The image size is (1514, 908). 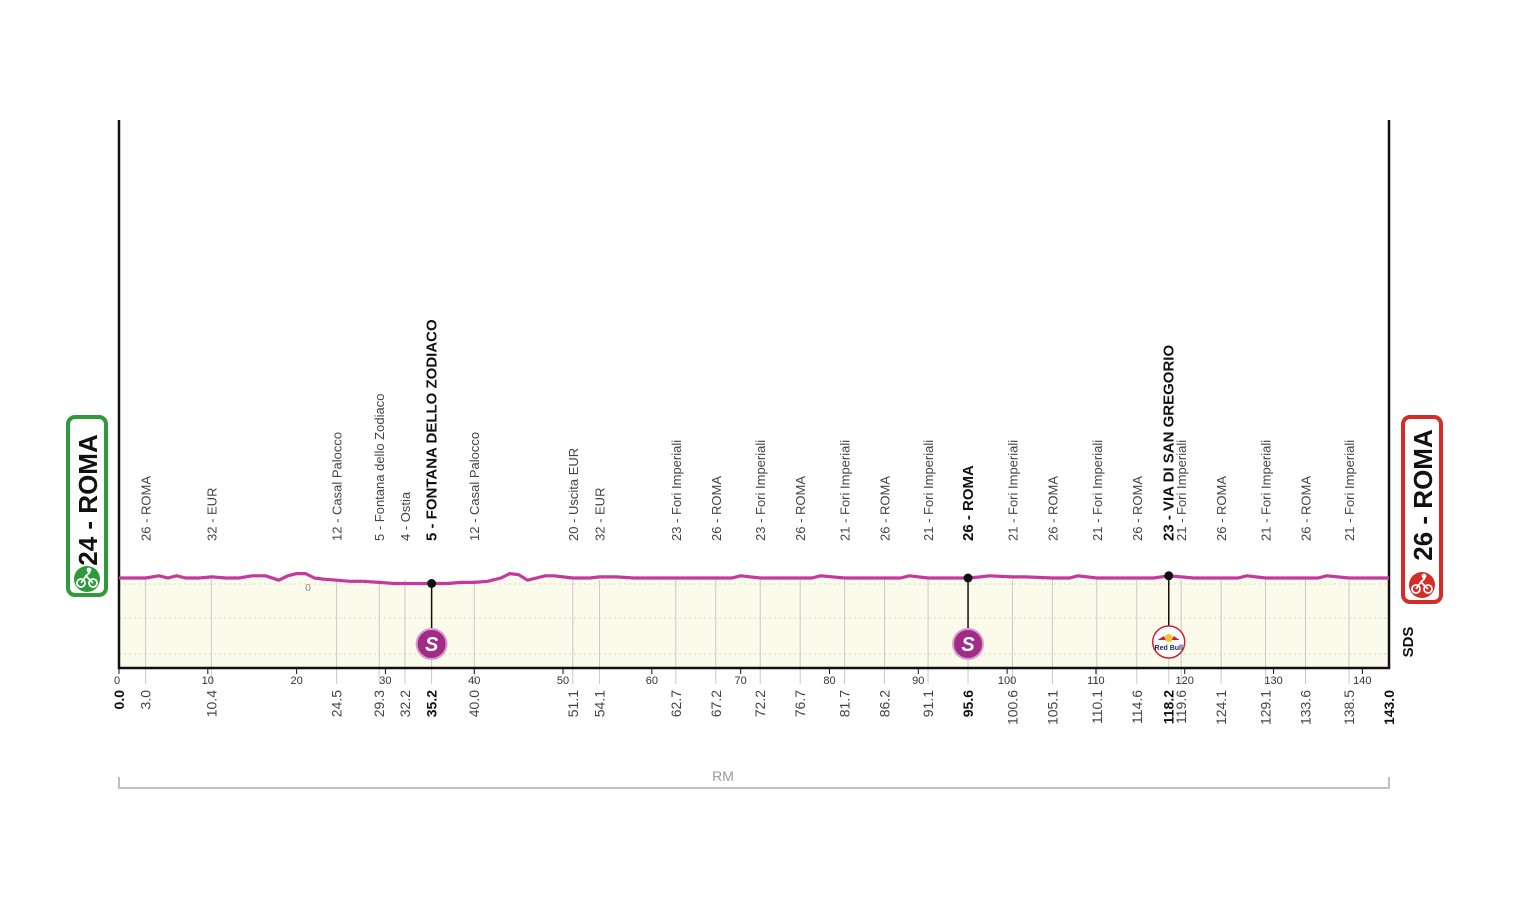 I want to click on x-tick-label: 20, so click(x=296, y=681).